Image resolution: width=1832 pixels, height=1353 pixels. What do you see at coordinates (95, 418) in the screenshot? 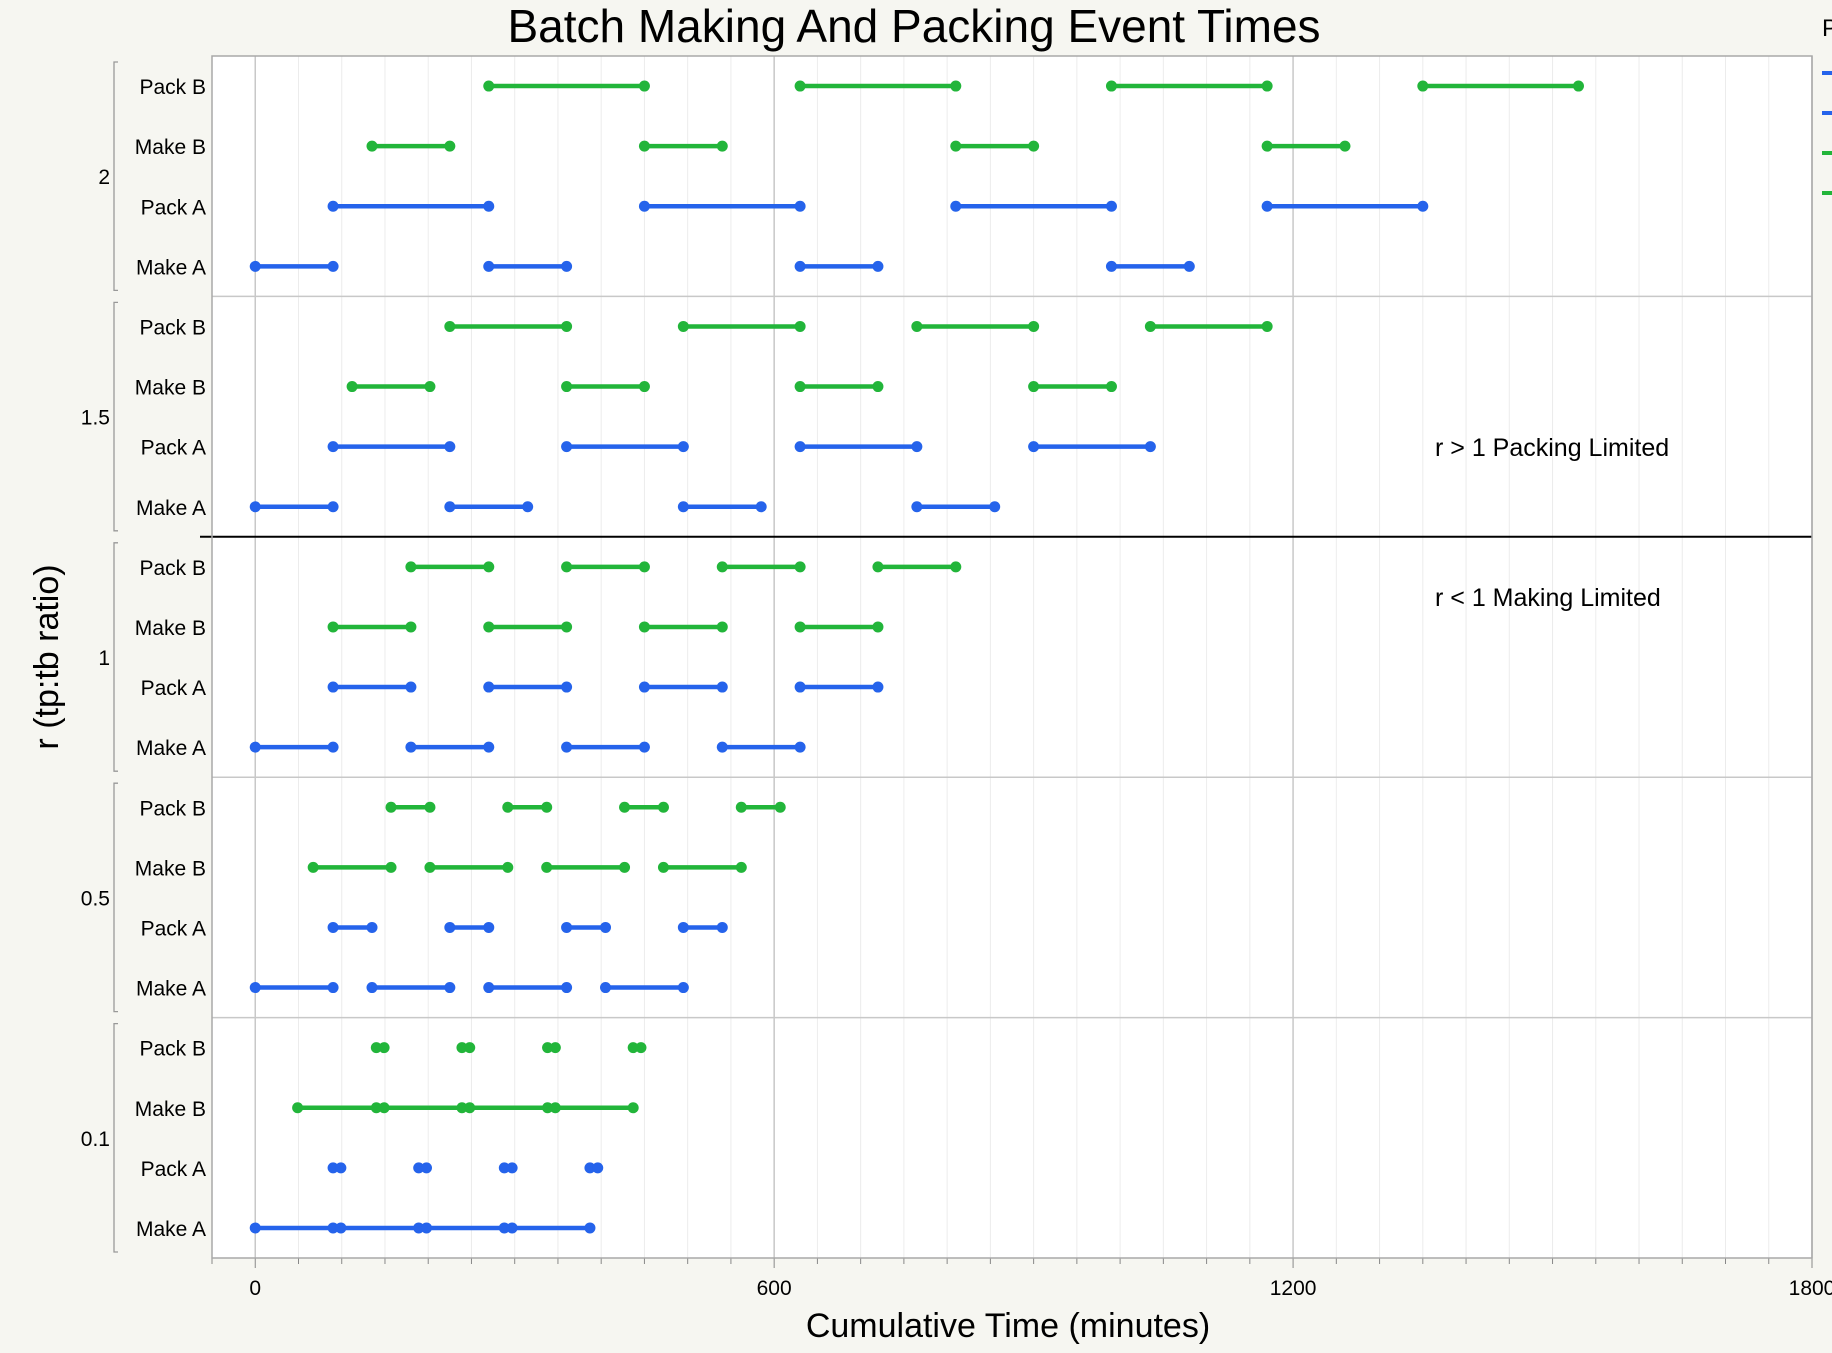
I see `group-label: 1.5` at bounding box center [95, 418].